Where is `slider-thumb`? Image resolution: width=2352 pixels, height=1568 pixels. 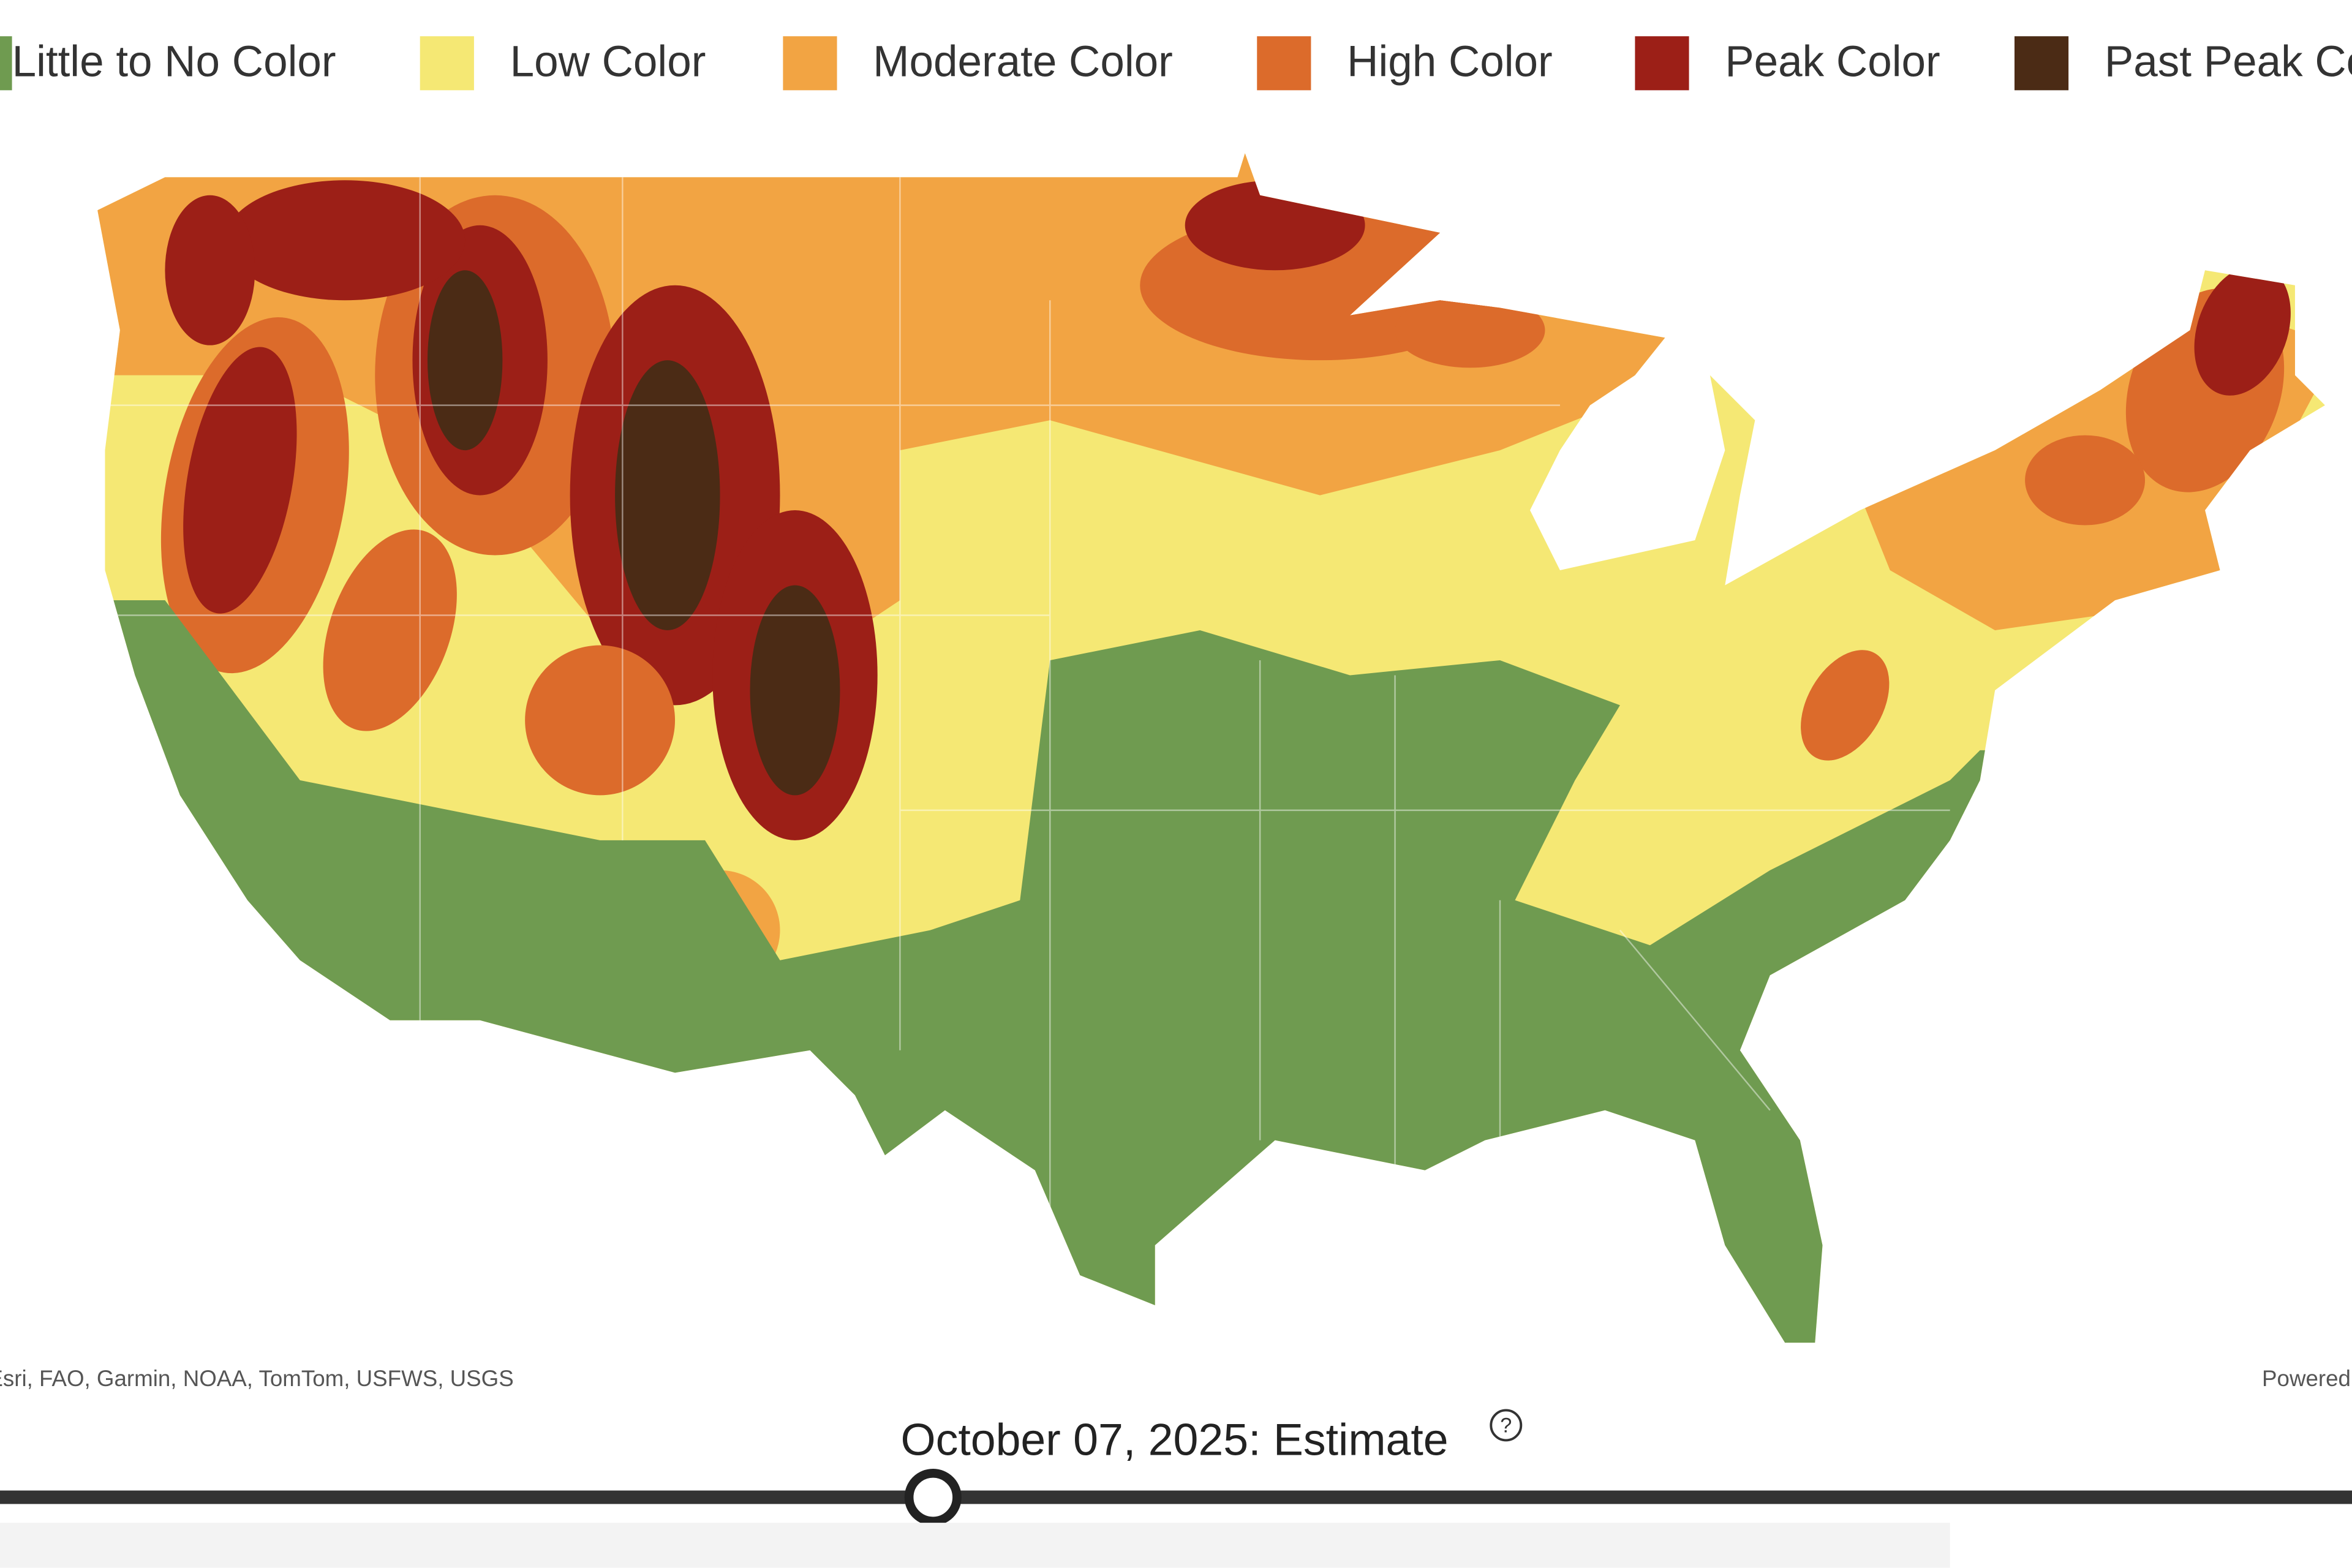
slider-thumb is located at coordinates (933, 1497).